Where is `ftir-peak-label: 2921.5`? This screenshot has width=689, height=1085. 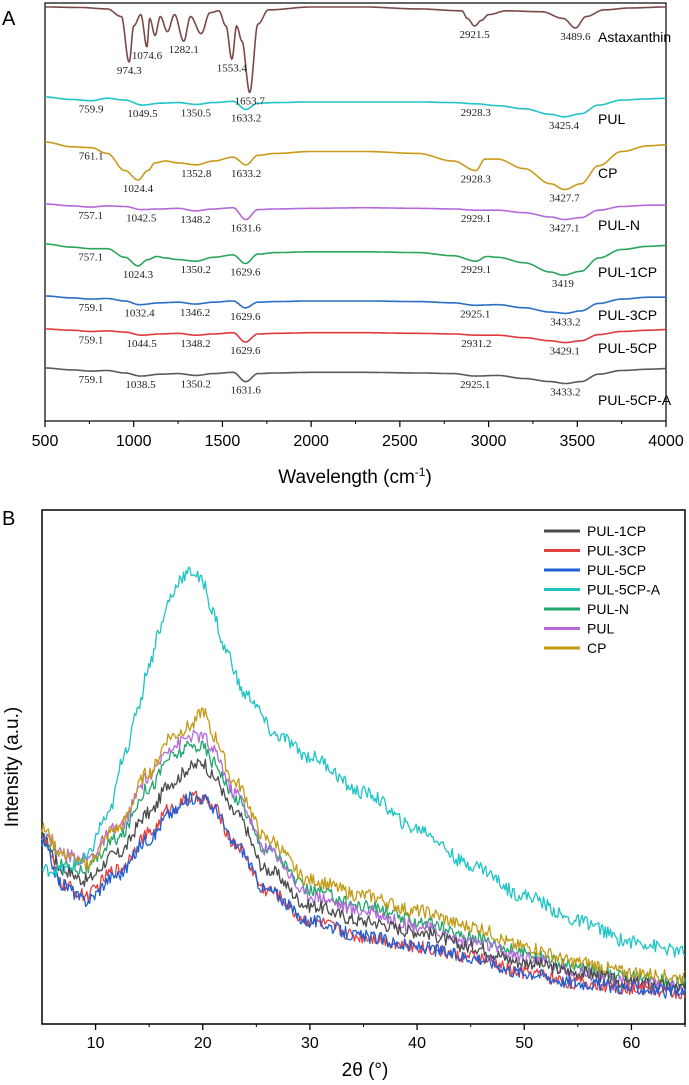 ftir-peak-label: 2921.5 is located at coordinates (474, 35).